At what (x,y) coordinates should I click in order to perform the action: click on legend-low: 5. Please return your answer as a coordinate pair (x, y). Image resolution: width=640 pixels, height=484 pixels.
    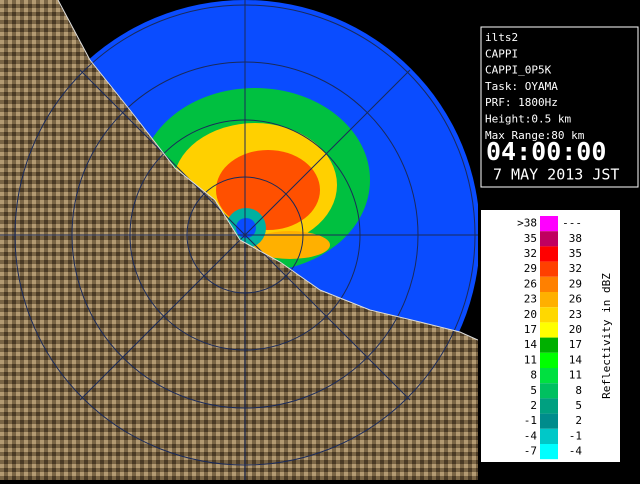
    Looking at the image, I should click on (533, 390).